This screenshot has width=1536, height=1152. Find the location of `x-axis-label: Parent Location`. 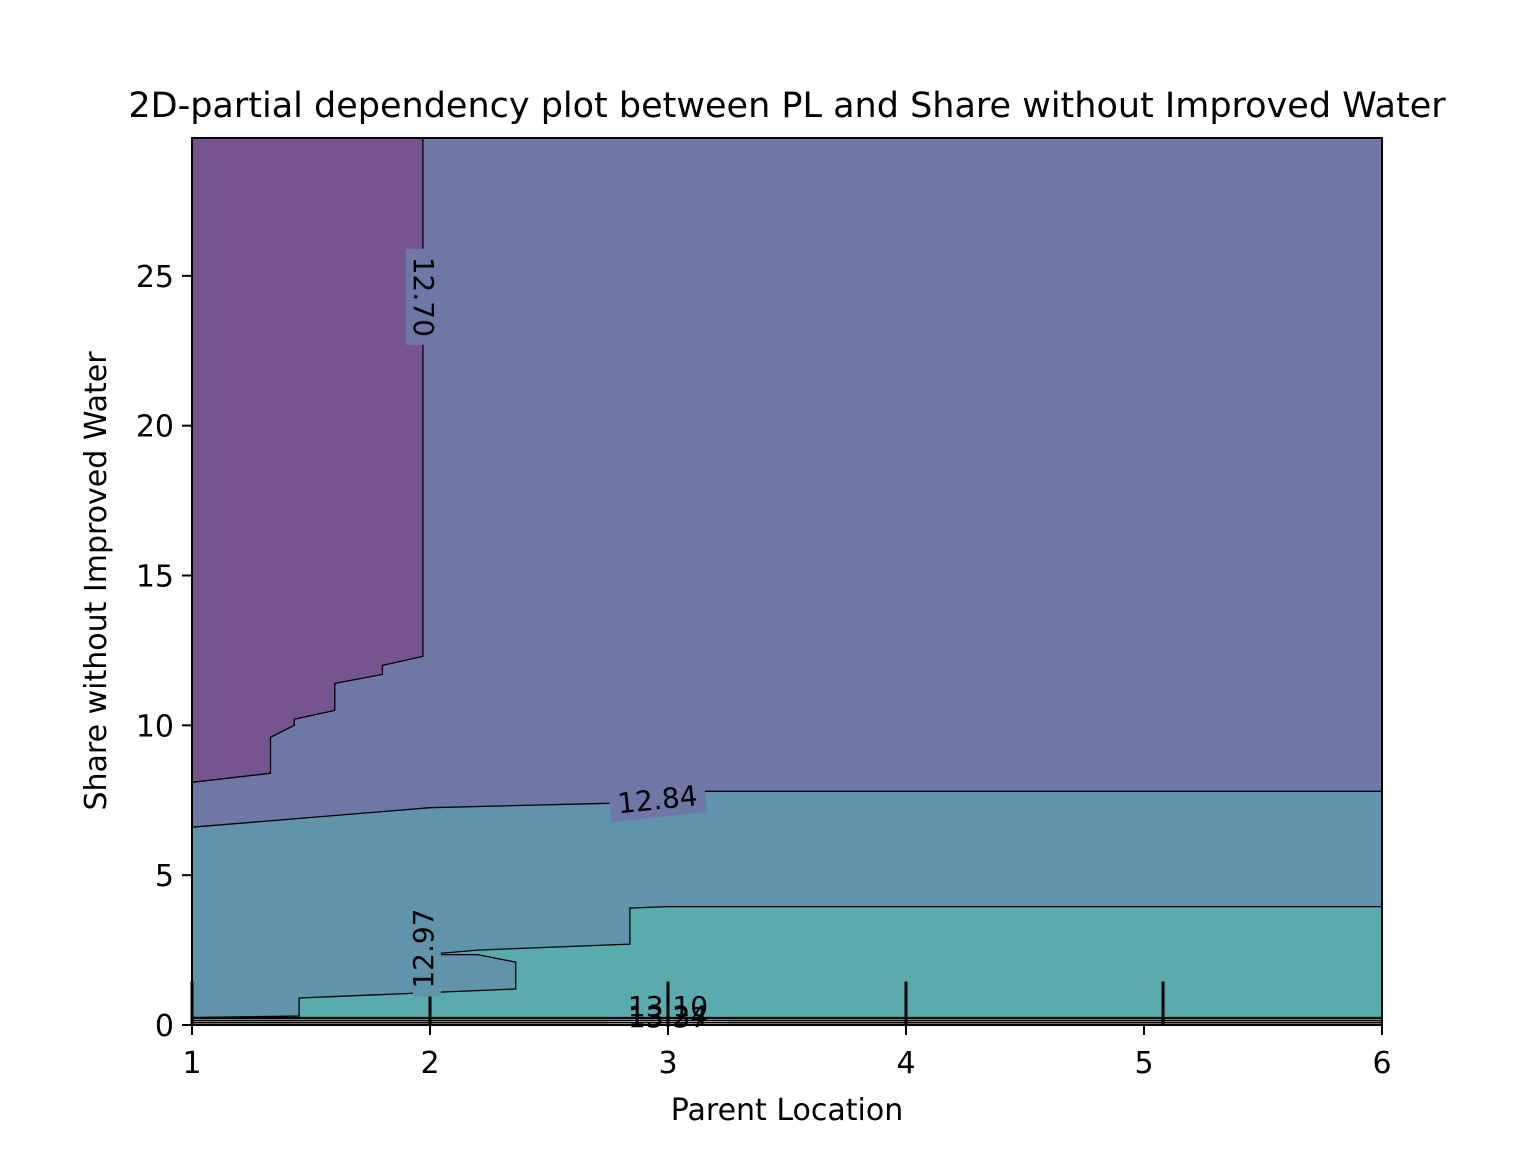

x-axis-label: Parent Location is located at coordinates (787, 1110).